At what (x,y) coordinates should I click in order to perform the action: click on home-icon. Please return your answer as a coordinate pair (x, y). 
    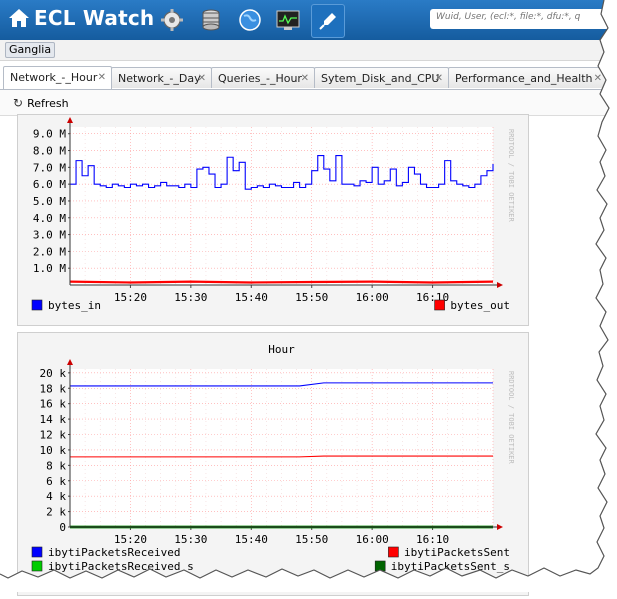
    Looking at the image, I should click on (19, 18).